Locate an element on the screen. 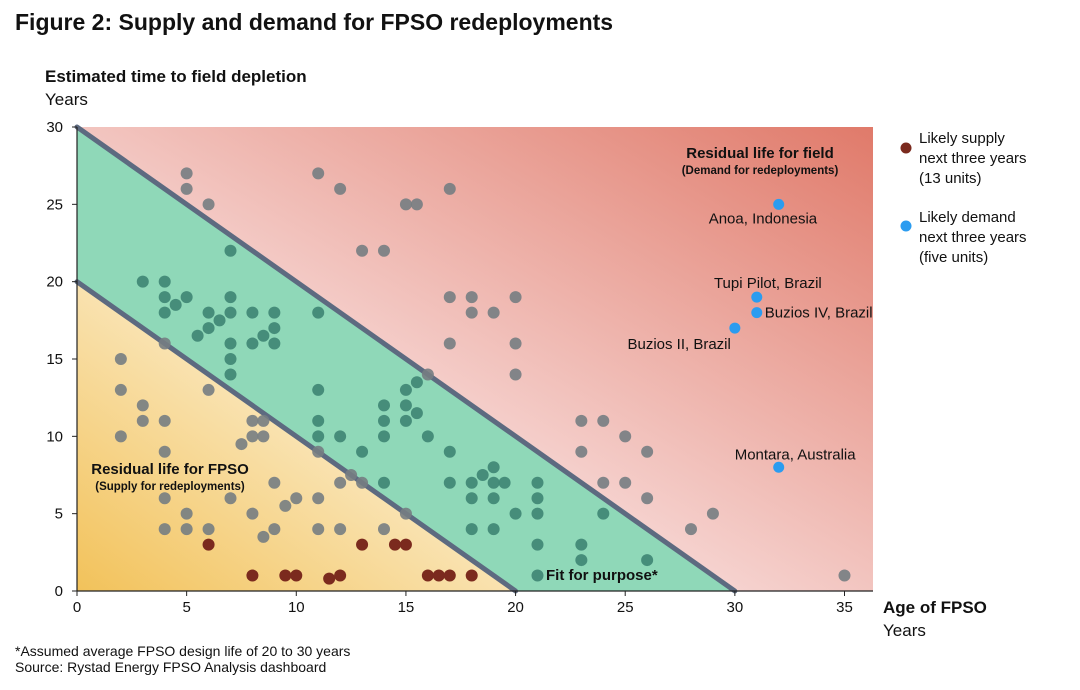 Image resolution: width=1080 pixels, height=690 pixels. x-tick-label: 0 is located at coordinates (77, 607).